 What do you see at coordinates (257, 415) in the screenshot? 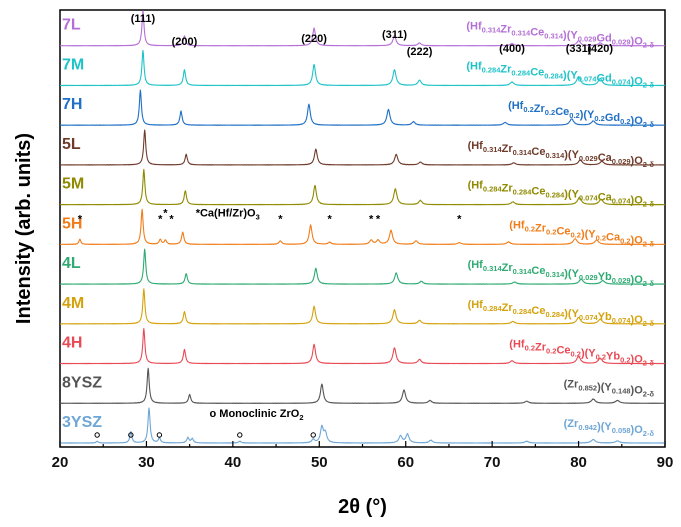
I see `monoclinic-legend: o Monoclinic ZrO2` at bounding box center [257, 415].